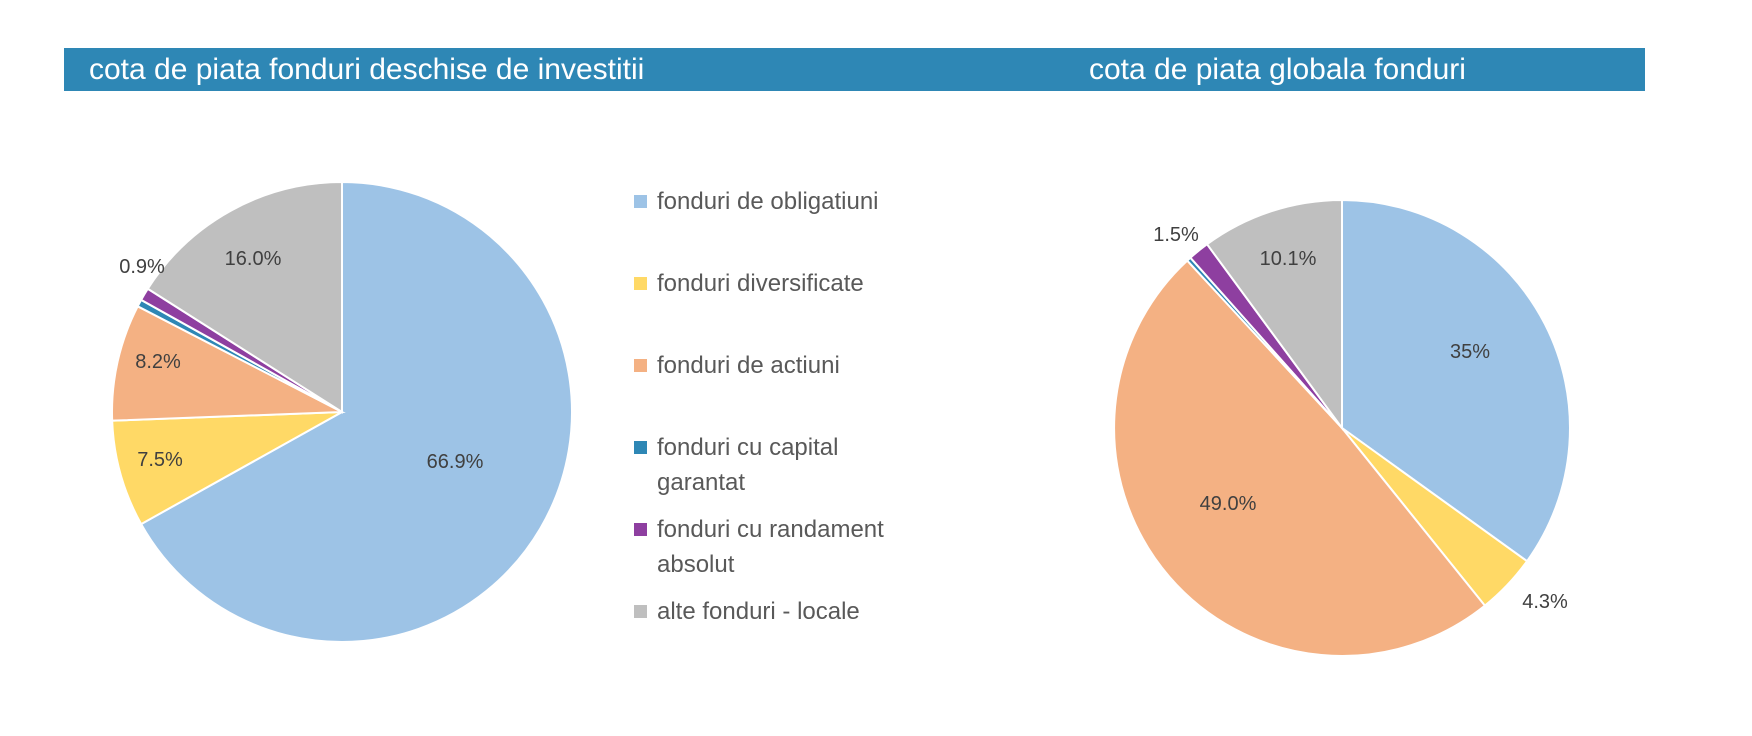 This screenshot has width=1752, height=736. I want to click on data-label-6: 16.0%, so click(253, 259).